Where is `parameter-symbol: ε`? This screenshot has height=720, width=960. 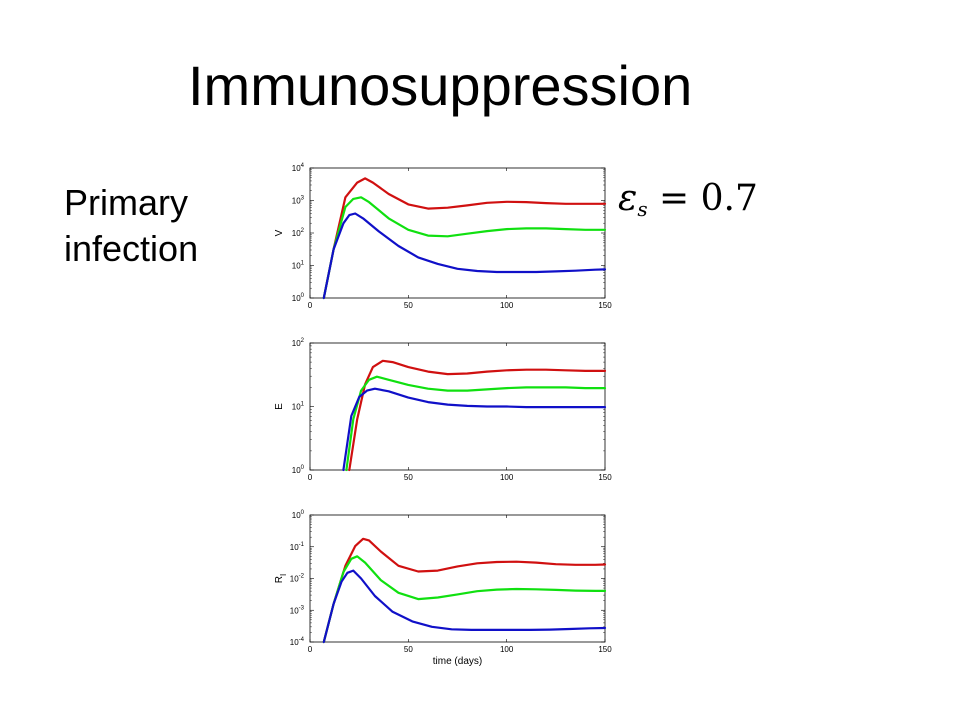 parameter-symbol: ε is located at coordinates (628, 198).